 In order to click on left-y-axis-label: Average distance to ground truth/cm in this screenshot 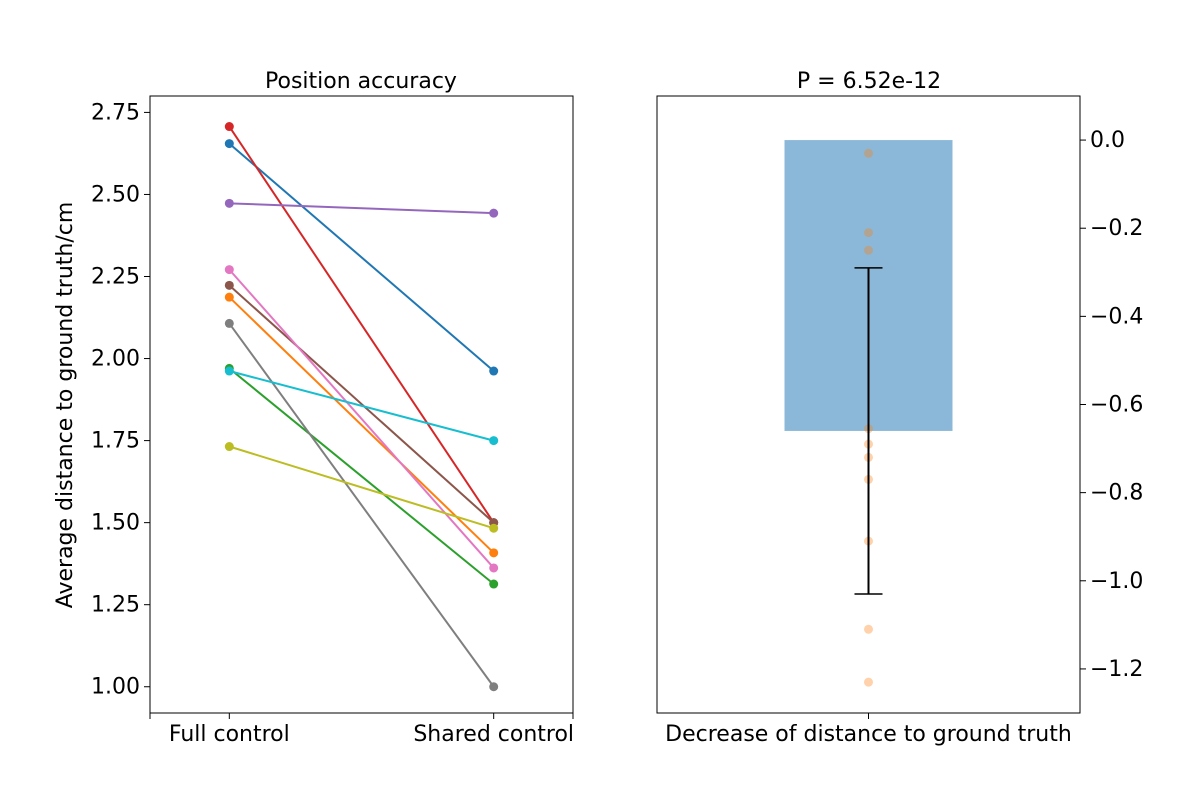, I will do `click(65, 405)`.